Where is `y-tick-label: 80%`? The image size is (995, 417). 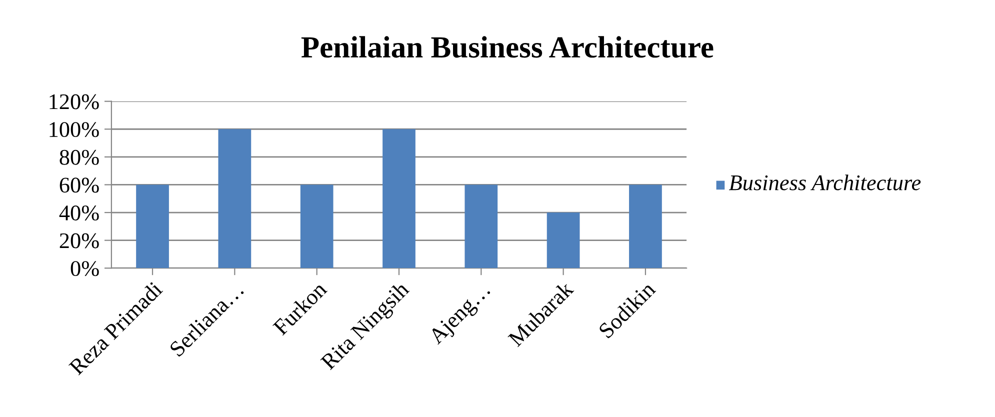
y-tick-label: 80% is located at coordinates (79, 157).